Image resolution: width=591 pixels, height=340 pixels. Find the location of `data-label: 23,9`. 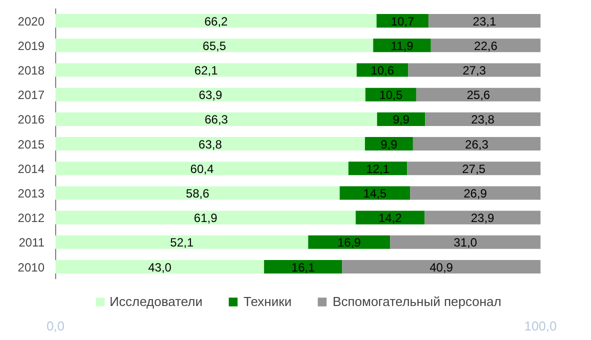

data-label: 23,9 is located at coordinates (482, 218).